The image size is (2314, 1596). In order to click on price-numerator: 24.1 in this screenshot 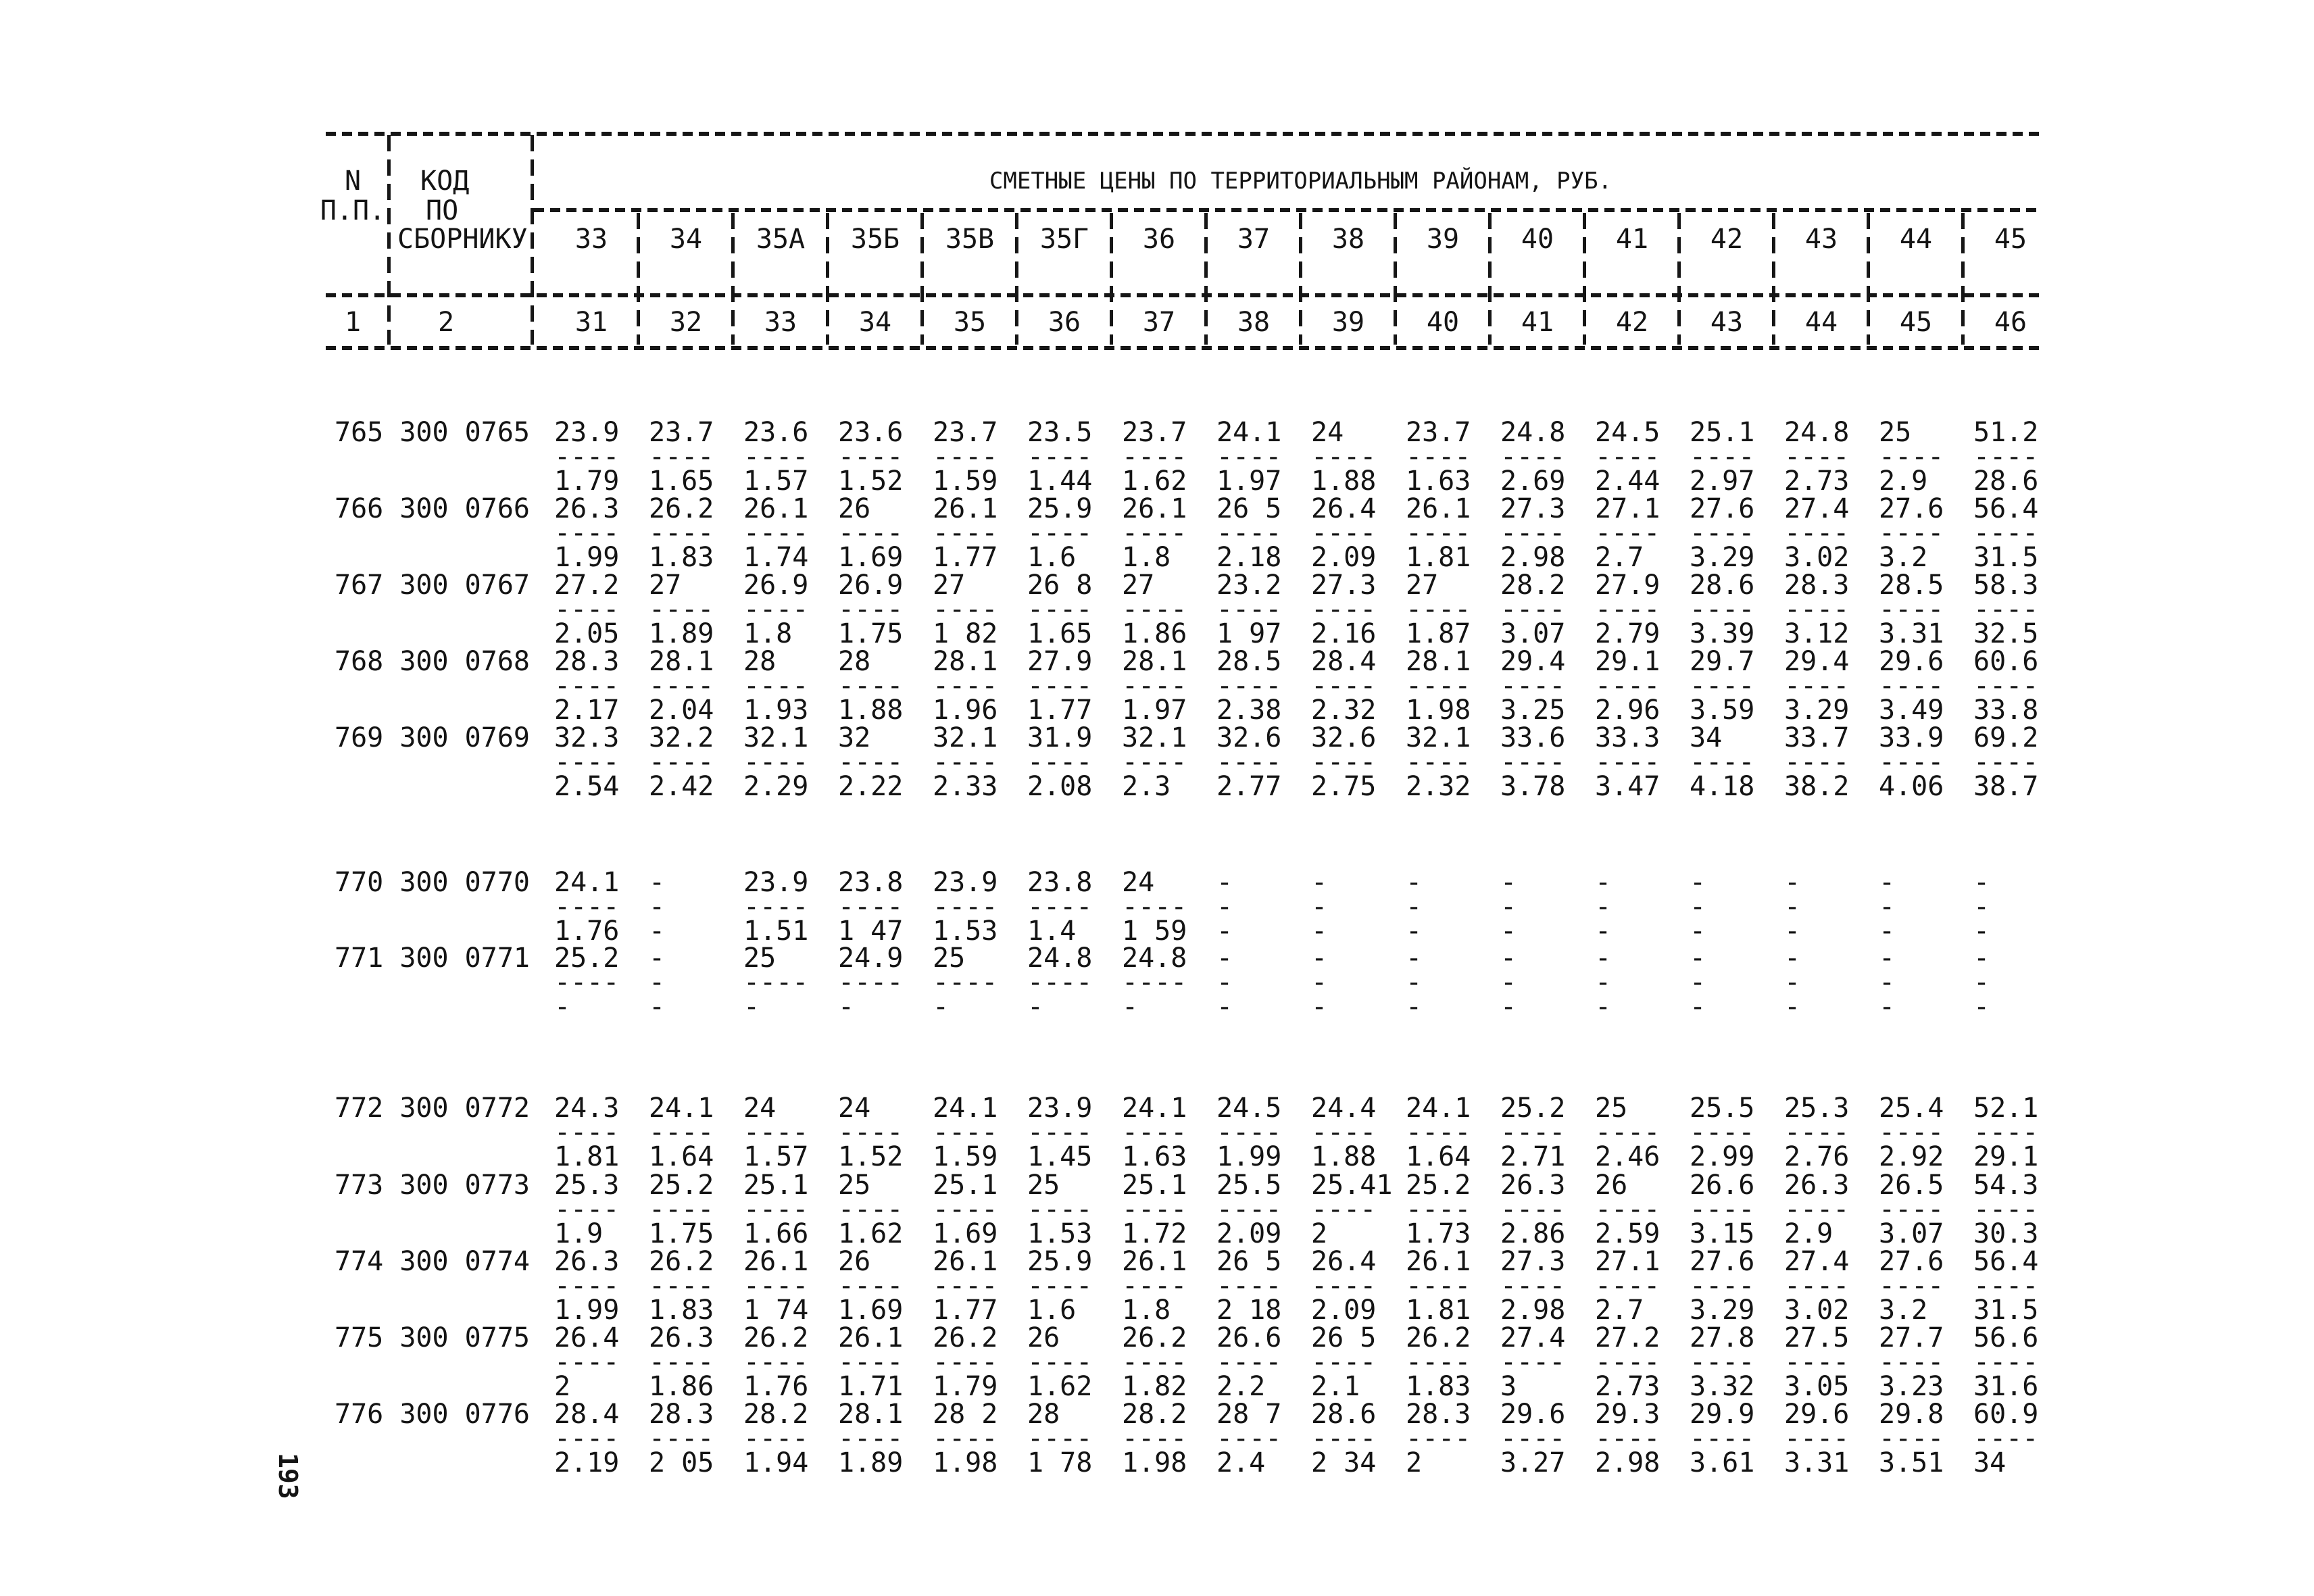, I will do `click(681, 1109)`.